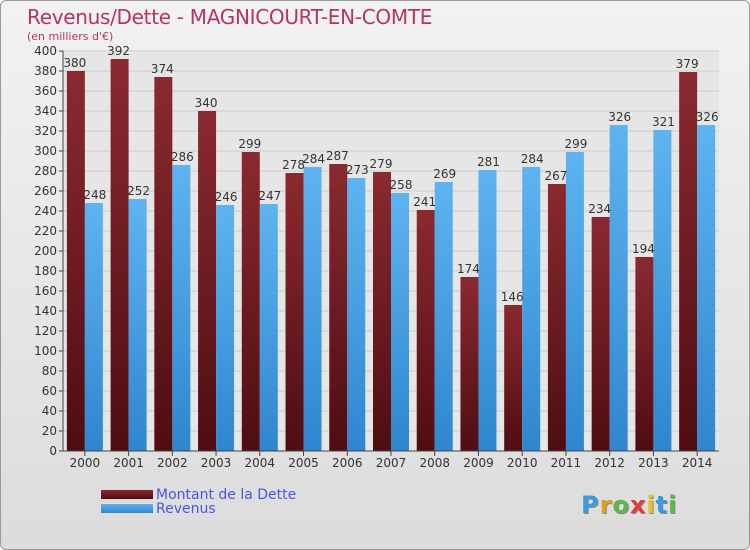 This screenshot has width=750, height=550. I want to click on y-tick-label: 220, so click(45, 231).